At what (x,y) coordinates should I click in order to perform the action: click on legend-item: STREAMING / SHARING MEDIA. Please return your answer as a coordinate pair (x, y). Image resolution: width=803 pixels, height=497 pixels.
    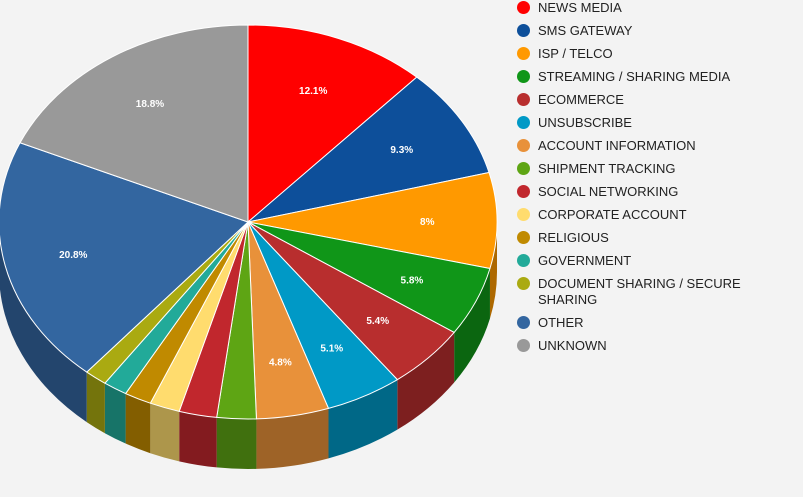
    Looking at the image, I should click on (657, 77).